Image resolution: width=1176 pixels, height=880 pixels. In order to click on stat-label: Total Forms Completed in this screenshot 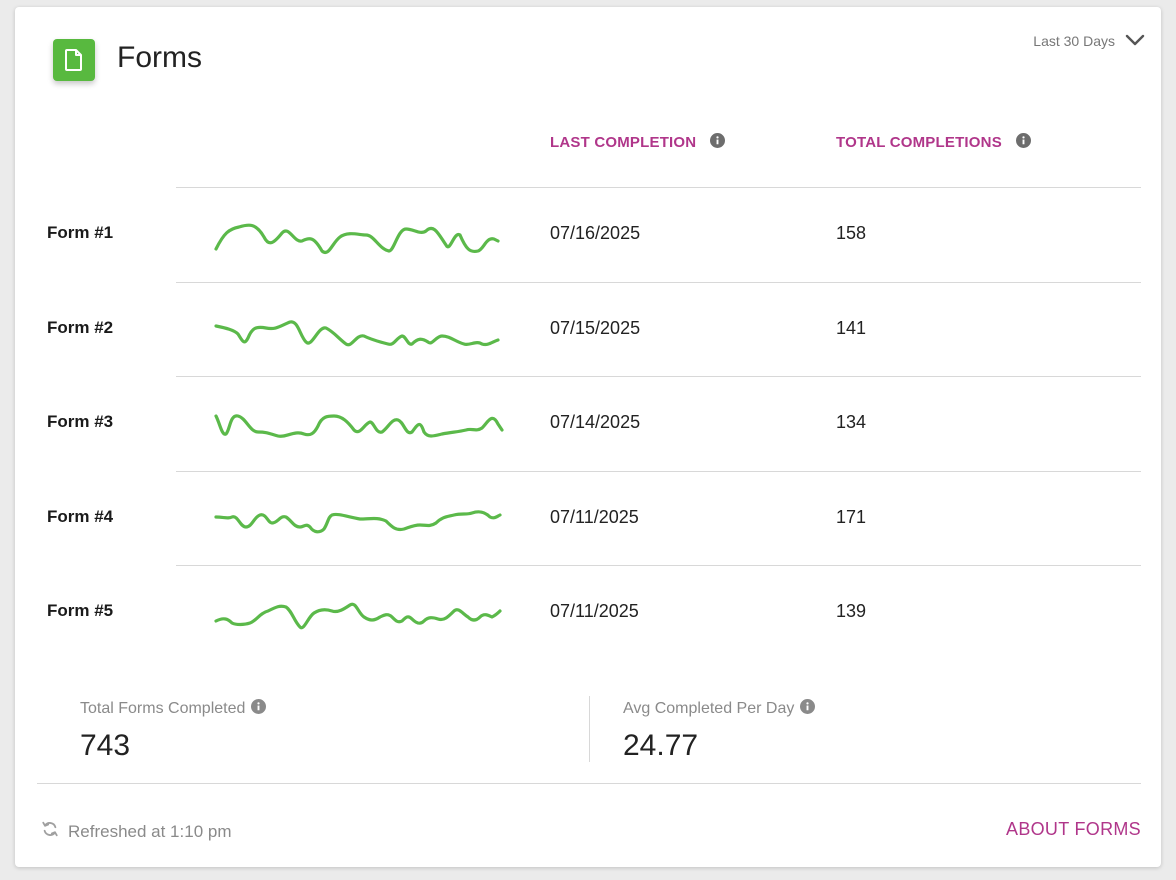, I will do `click(173, 709)`.